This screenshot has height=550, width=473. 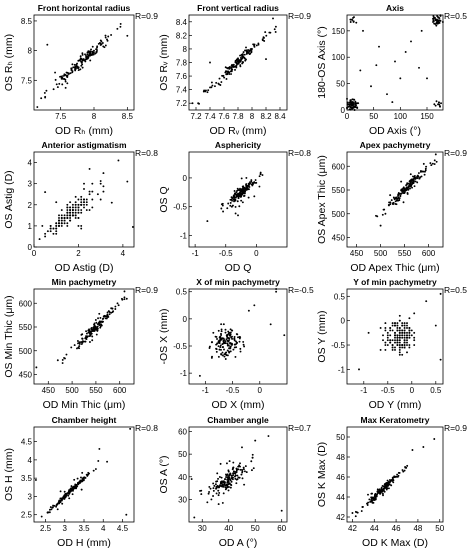 What do you see at coordinates (340, 497) in the screenshot?
I see `y-tick-label: 44` at bounding box center [340, 497].